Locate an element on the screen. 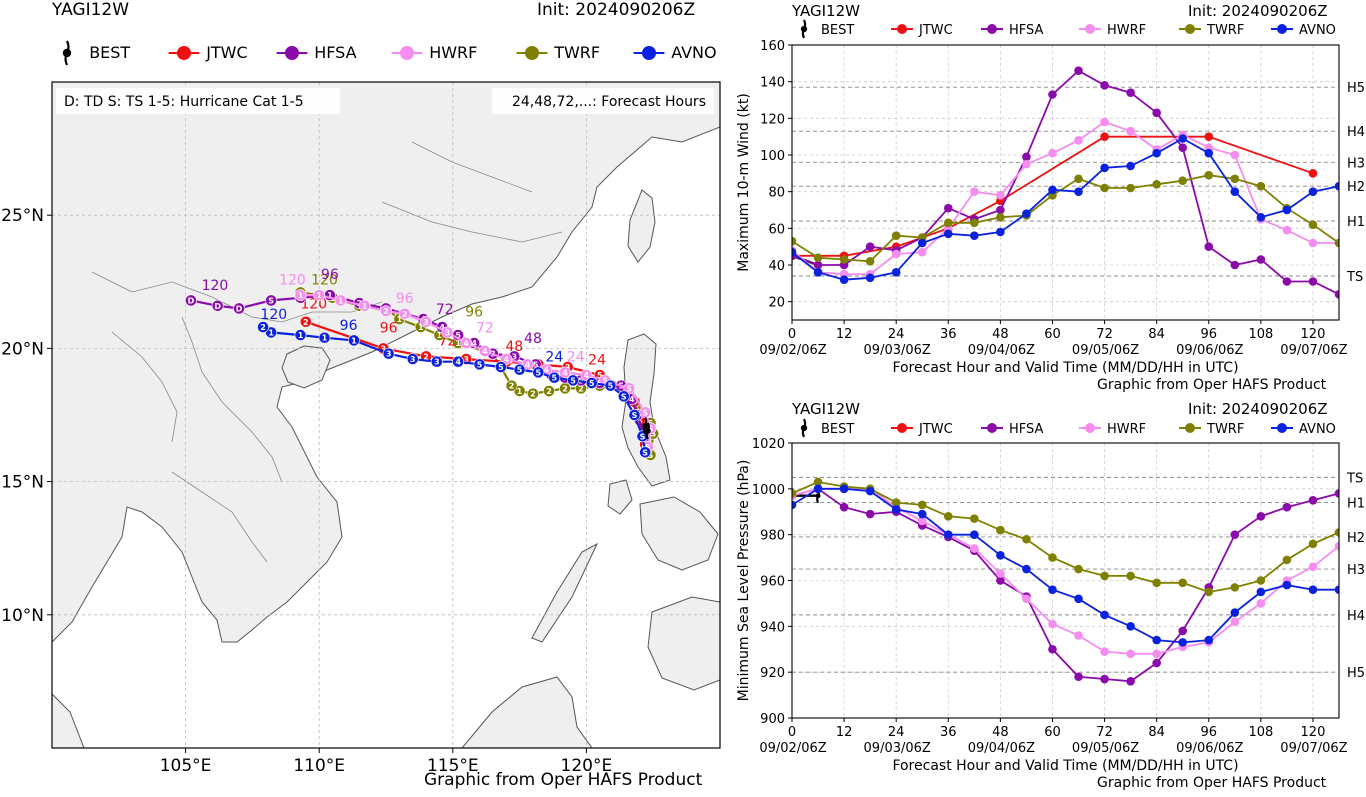  series-line-hwrf is located at coordinates (1065, 571).